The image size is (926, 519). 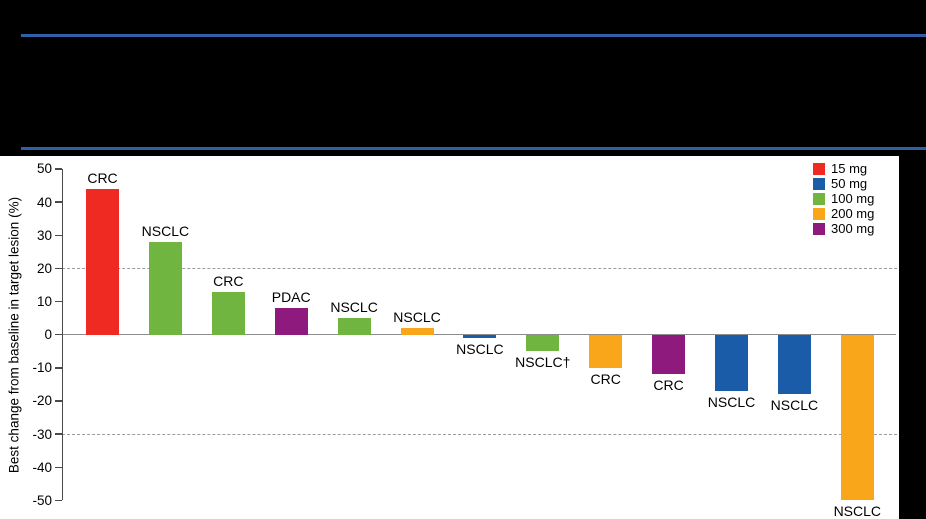 I want to click on bar-label-11: NSCLC, so click(x=731, y=402).